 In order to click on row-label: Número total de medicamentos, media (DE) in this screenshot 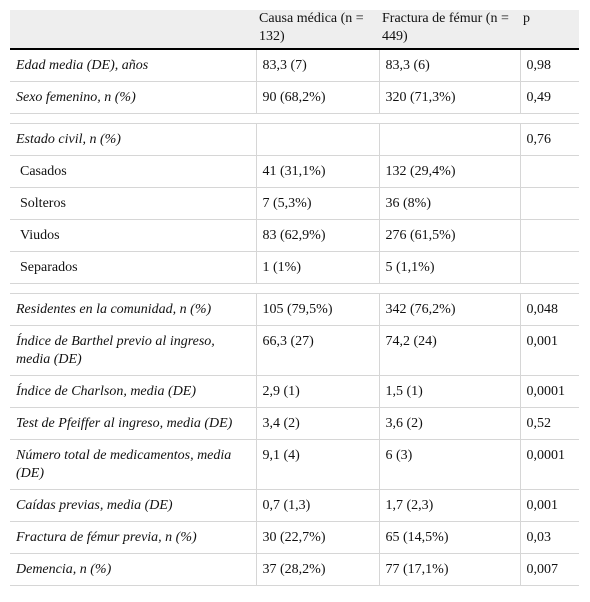, I will do `click(133, 464)`.